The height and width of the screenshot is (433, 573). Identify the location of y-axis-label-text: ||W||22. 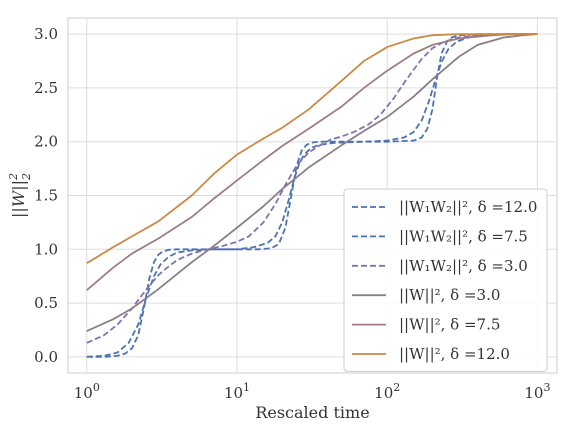
(20, 195).